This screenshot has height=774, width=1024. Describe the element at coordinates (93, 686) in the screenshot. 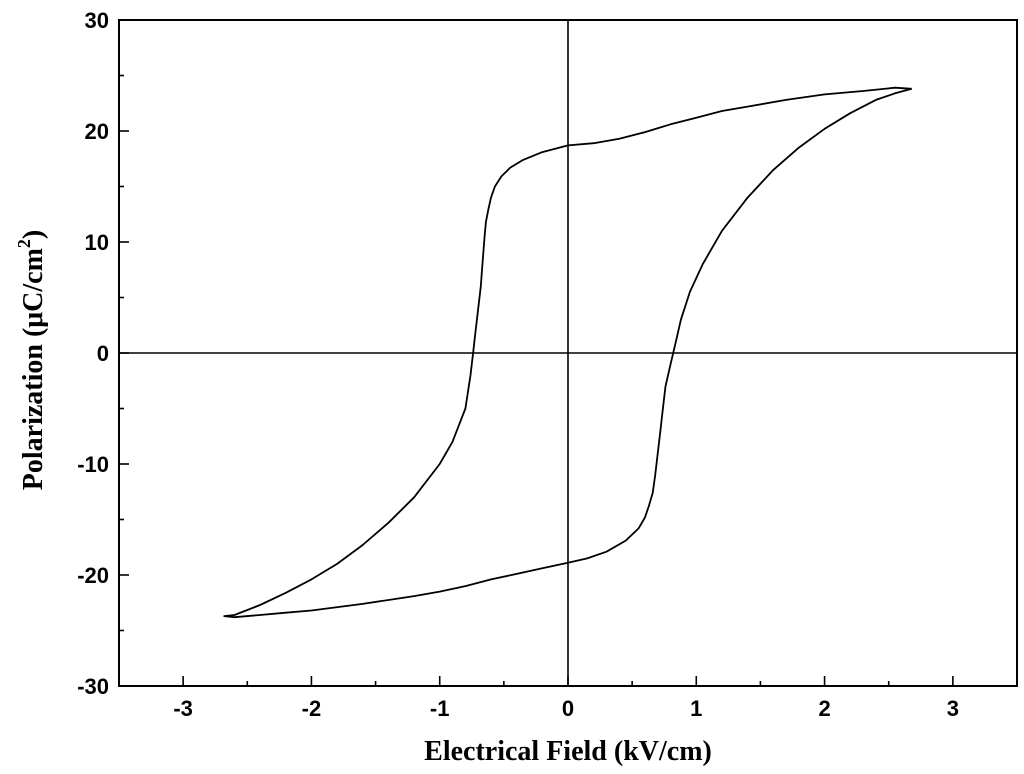

I see `y-tick-label: -30` at that location.